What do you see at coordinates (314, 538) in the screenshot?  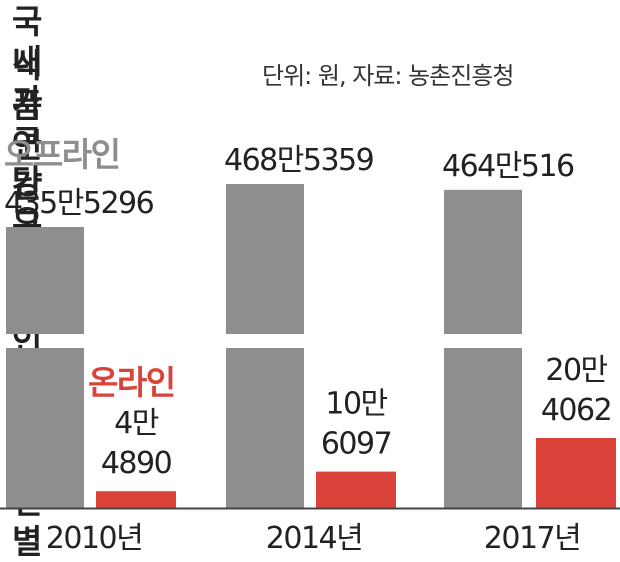 I see `x-tick-label: 2014년` at bounding box center [314, 538].